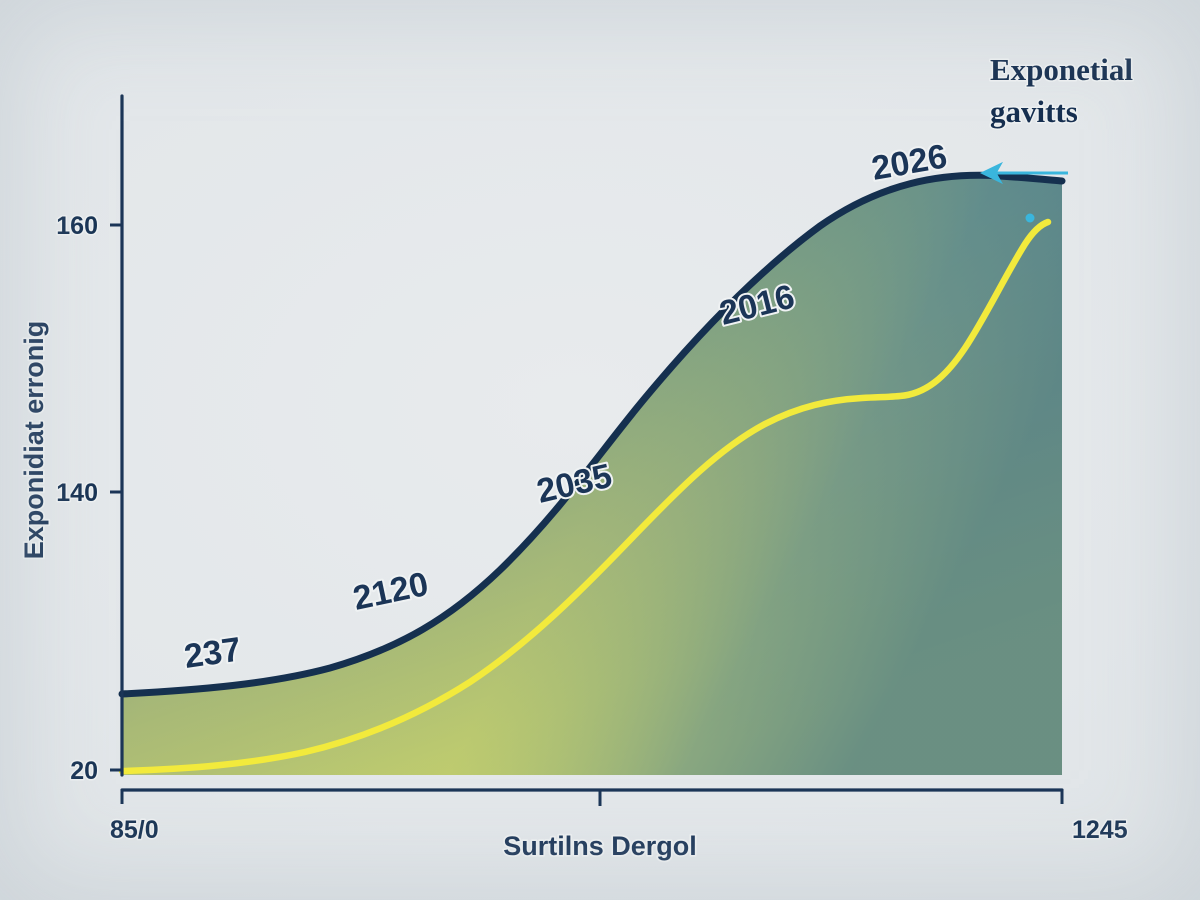  I want to click on y-axis-title: Exponidiat erronig, so click(34, 440).